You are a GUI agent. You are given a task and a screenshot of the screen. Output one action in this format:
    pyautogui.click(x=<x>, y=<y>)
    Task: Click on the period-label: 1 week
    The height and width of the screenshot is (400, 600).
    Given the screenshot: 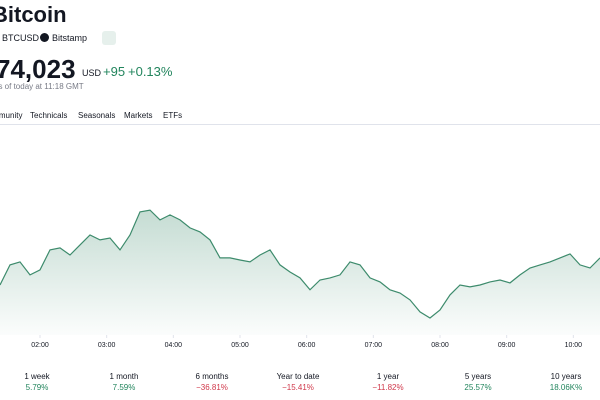 What is the action you would take?
    pyautogui.click(x=37, y=376)
    